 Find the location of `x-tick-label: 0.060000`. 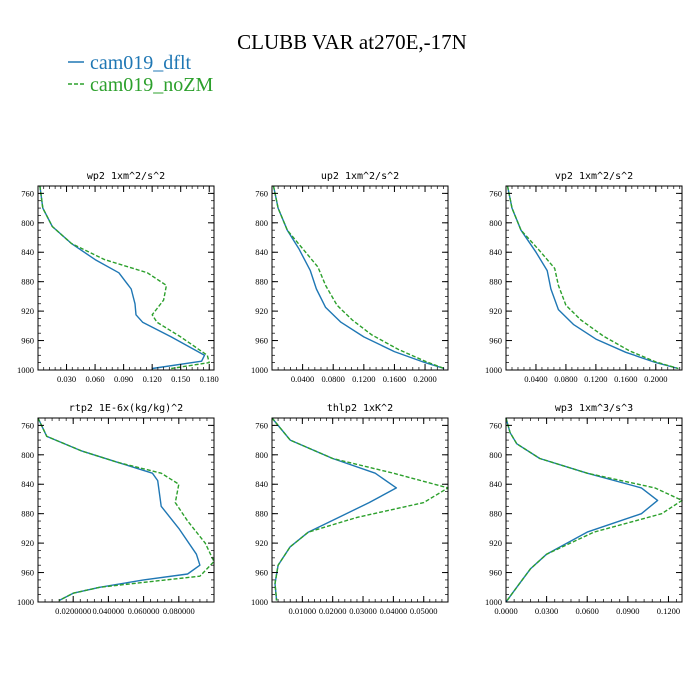

x-tick-label: 0.060000 is located at coordinates (144, 611).